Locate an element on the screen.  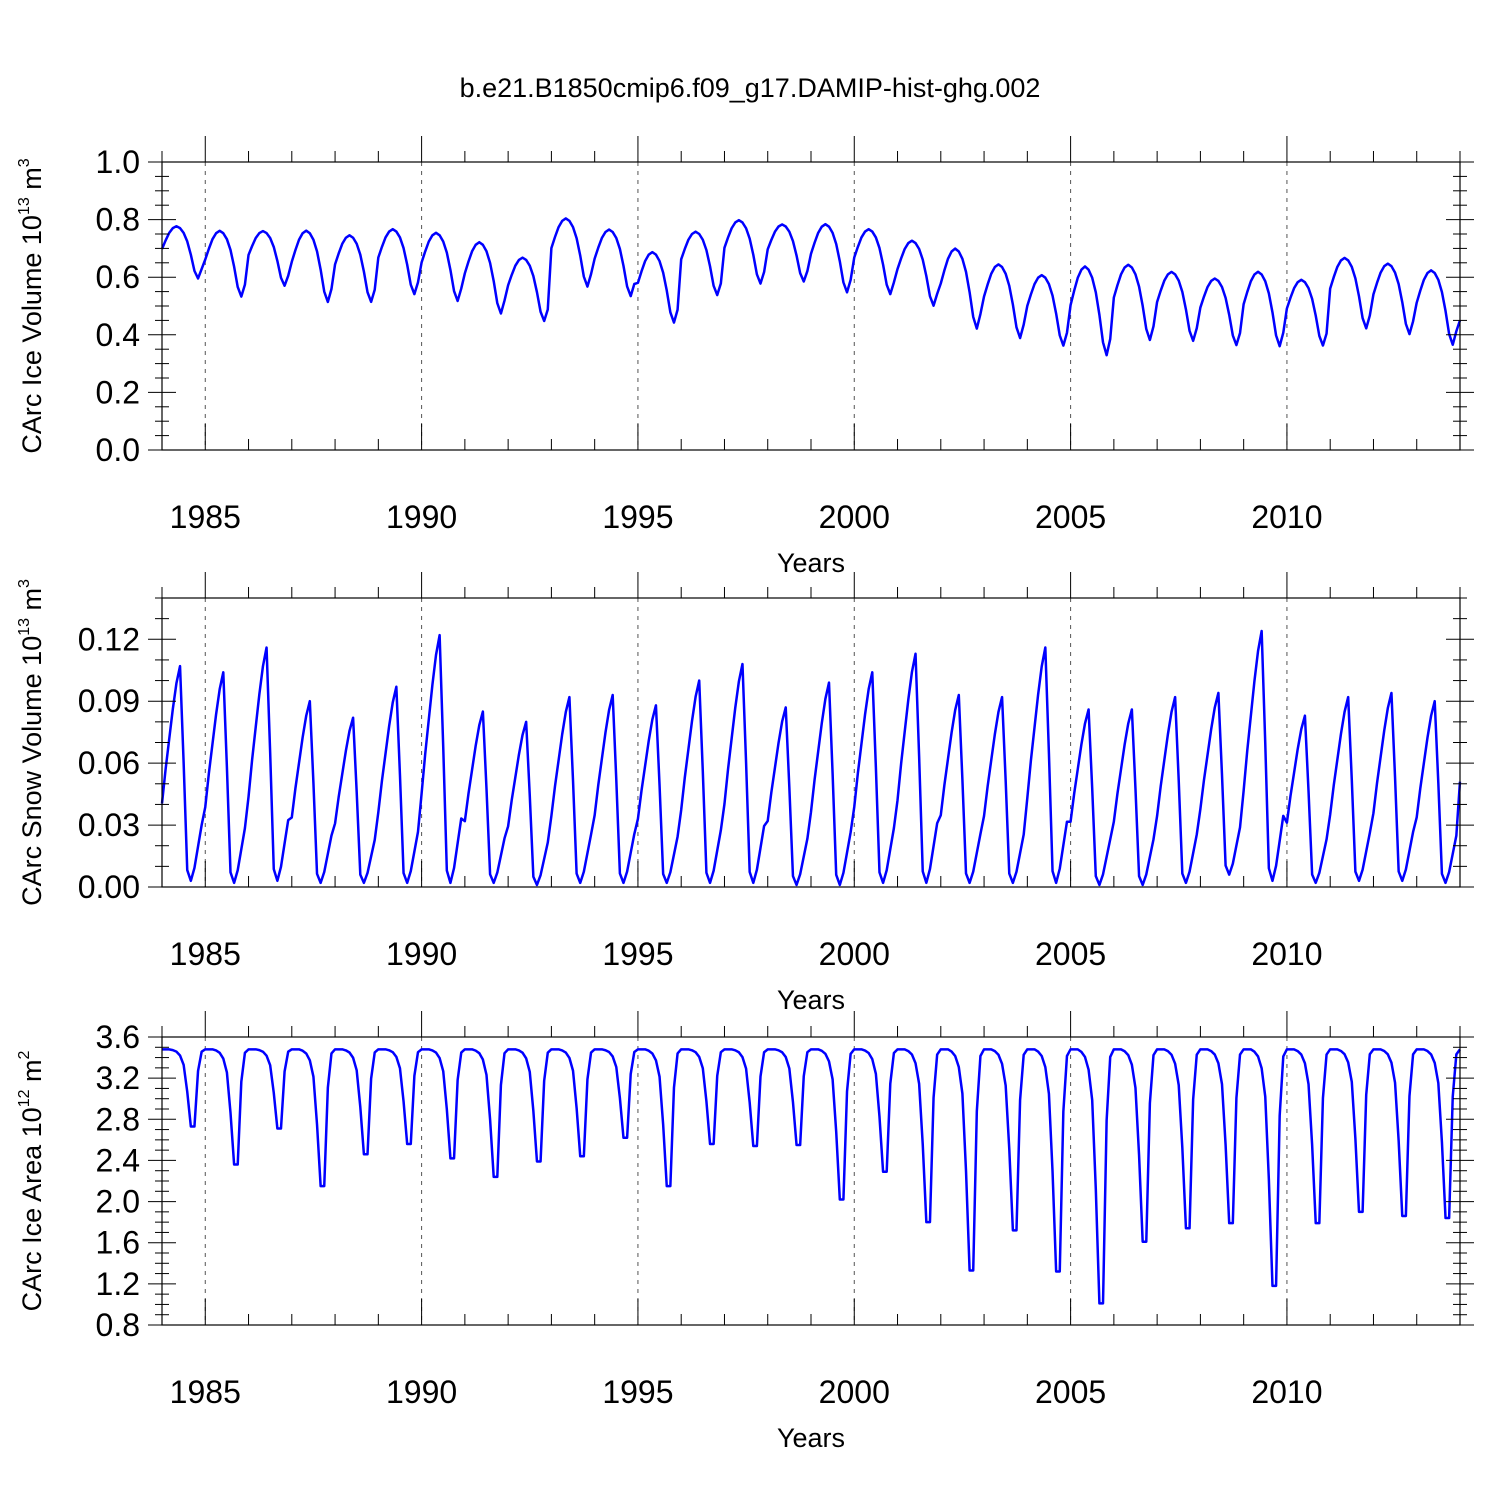
y-tick-label: 1.6 is located at coordinates (118, 1243).